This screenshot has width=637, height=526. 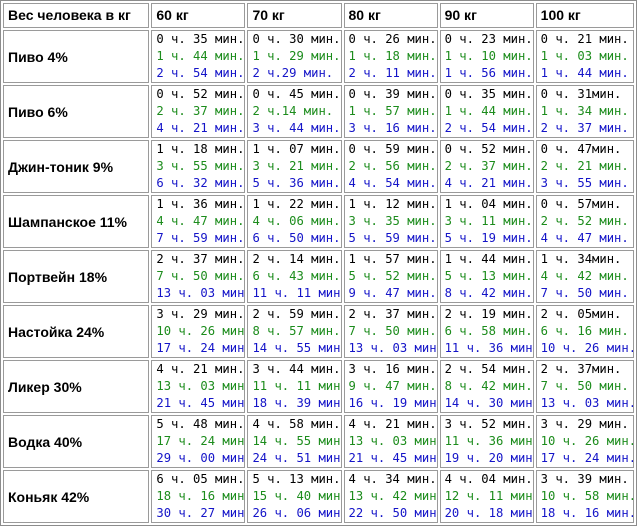 What do you see at coordinates (488, 331) in the screenshot?
I see `time-line: 6 ч. 58 мин.` at bounding box center [488, 331].